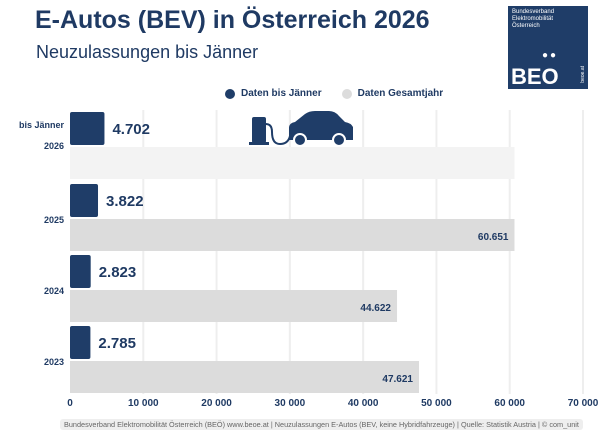  Describe the element at coordinates (509, 403) in the screenshot. I see `x-tick-label: 60 000` at that location.